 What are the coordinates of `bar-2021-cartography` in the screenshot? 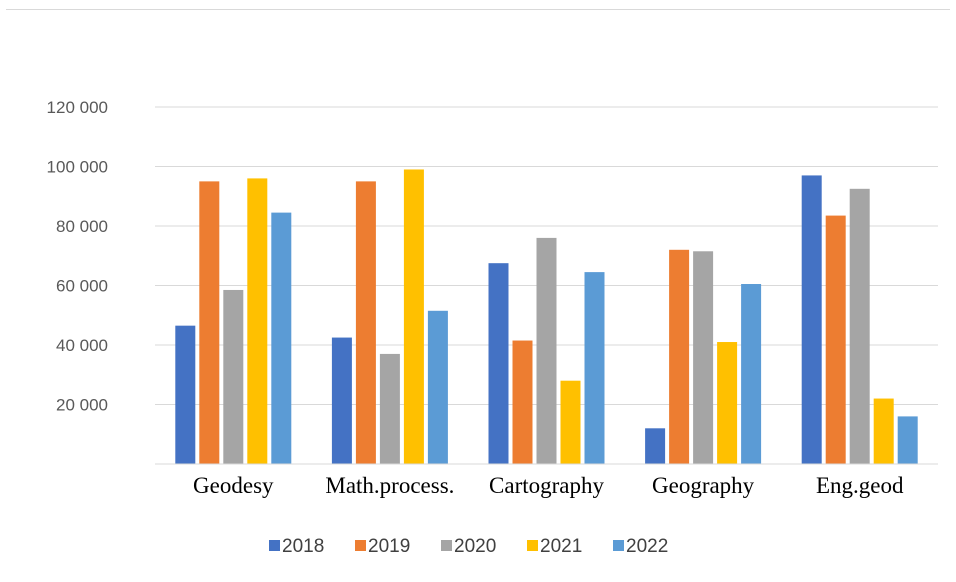 It's located at (570, 422).